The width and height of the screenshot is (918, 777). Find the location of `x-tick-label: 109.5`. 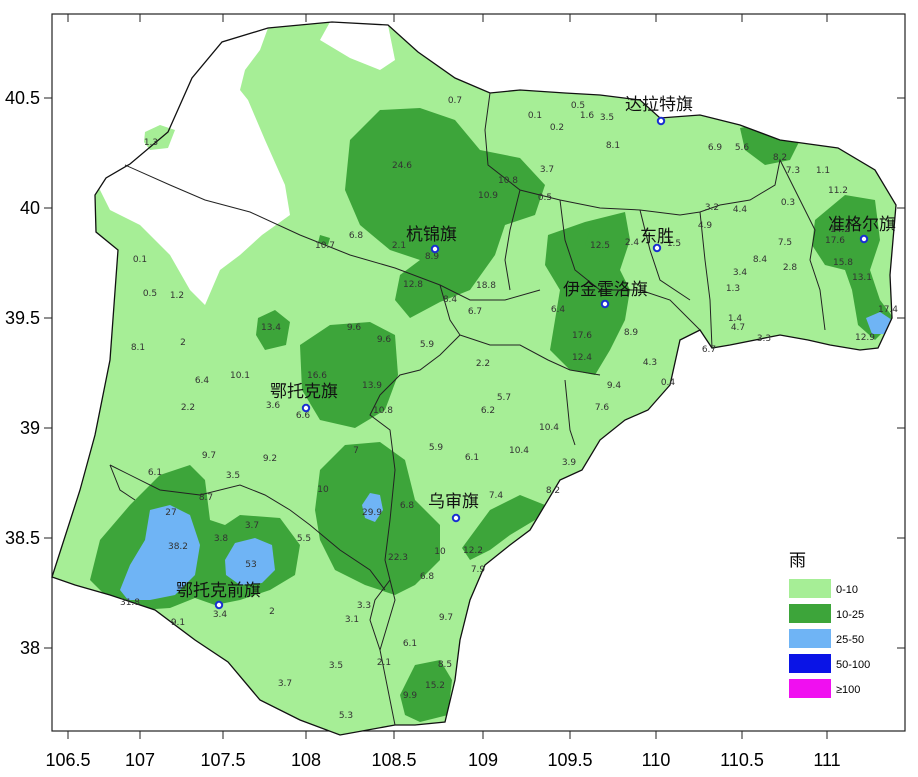

x-tick-label: 109.5 is located at coordinates (569, 760).